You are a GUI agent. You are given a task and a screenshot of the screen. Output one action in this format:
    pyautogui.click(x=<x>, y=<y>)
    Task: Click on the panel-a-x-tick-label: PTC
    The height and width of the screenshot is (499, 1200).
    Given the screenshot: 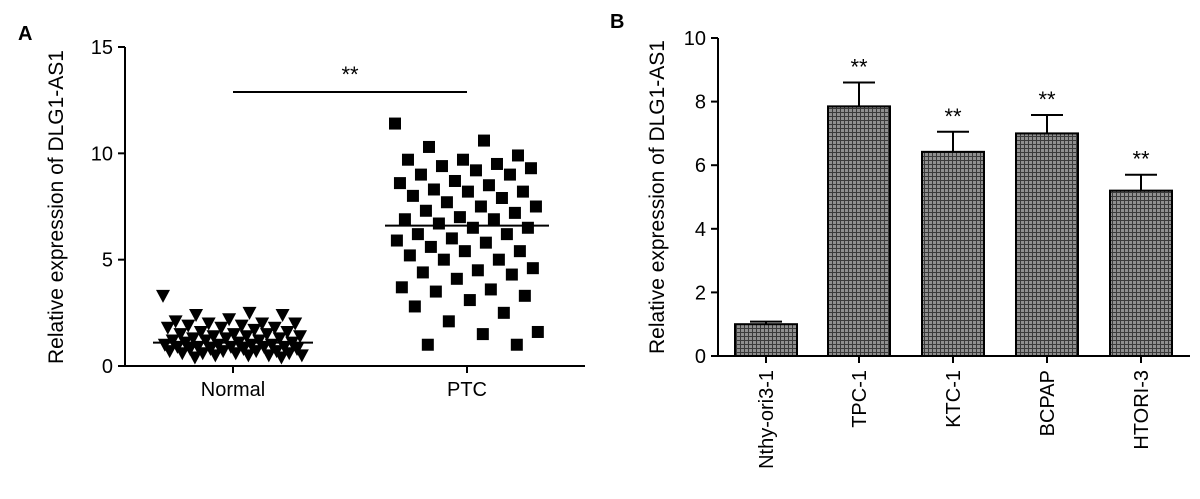 What is the action you would take?
    pyautogui.click(x=467, y=390)
    